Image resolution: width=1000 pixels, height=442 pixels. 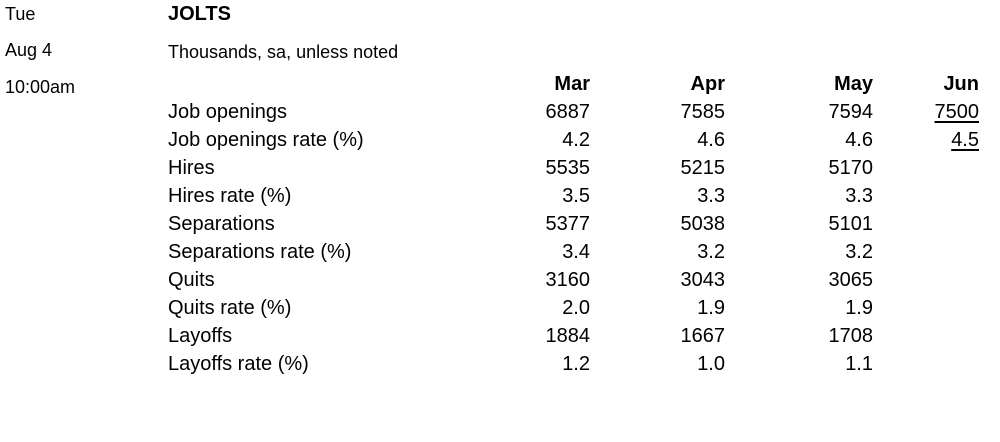 I want to click on table-row: Quits rate (%) 2.0 1.9 1.9, so click(x=573, y=308).